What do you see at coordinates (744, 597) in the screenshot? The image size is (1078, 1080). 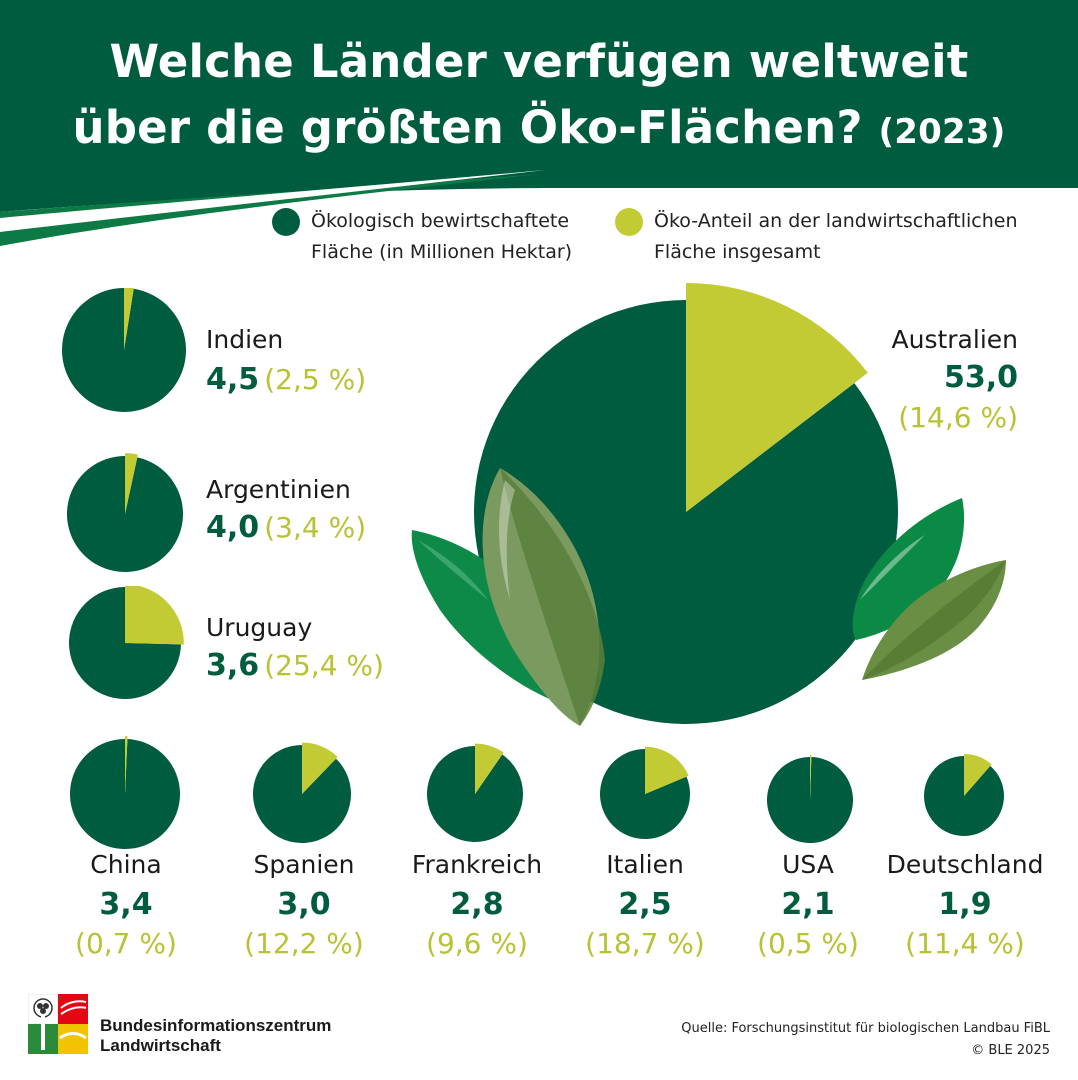 I see `leaf-decoration` at bounding box center [744, 597].